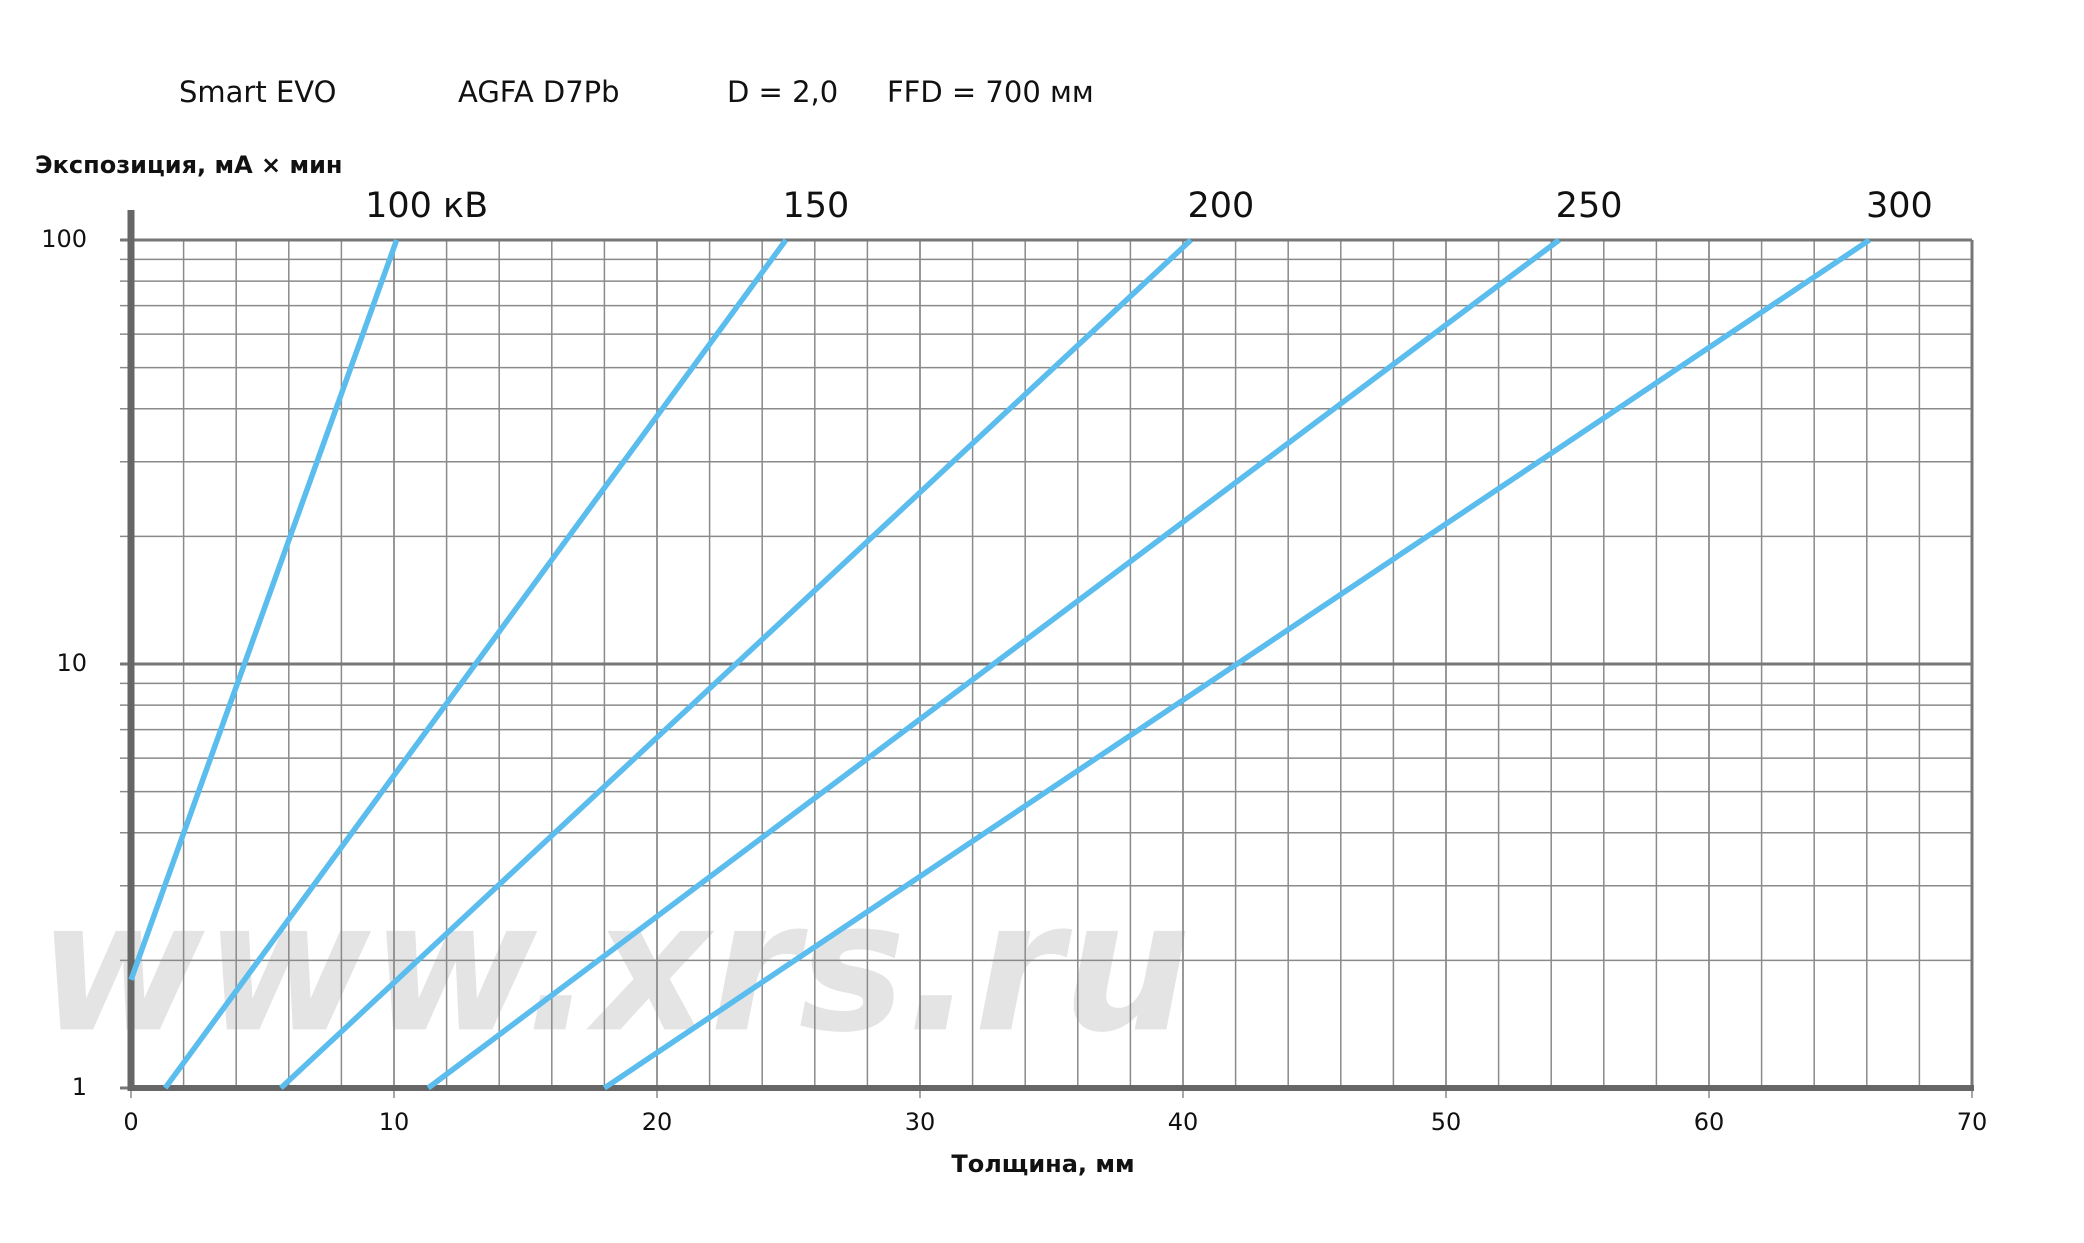  Describe the element at coordinates (657, 1122) in the screenshot. I see `x-tick-label: 20` at that location.